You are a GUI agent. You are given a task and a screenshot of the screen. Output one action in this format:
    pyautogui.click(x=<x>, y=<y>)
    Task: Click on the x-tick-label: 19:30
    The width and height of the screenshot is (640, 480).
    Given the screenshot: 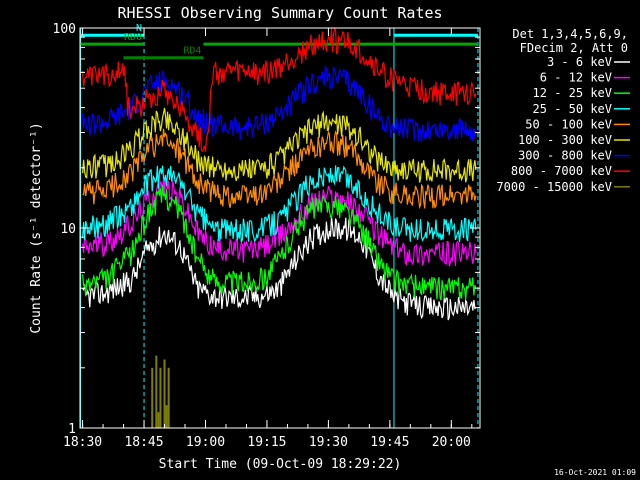 What is the action you would take?
    pyautogui.click(x=328, y=442)
    